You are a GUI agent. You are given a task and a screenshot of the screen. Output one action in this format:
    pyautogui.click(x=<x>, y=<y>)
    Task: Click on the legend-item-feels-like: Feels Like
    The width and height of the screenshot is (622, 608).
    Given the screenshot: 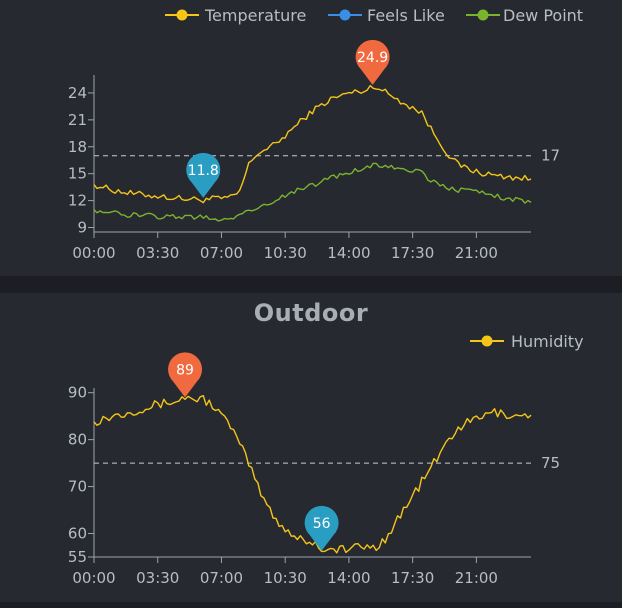 What is the action you would take?
    pyautogui.click(x=386, y=15)
    